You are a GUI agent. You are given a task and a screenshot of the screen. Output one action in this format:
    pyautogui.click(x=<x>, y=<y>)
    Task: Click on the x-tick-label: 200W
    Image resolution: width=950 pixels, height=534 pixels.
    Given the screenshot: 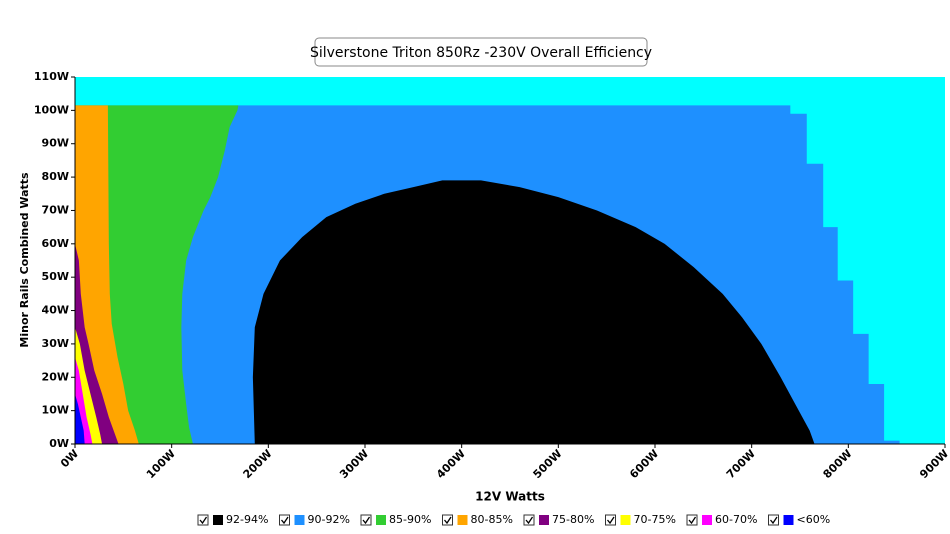 What is the action you would take?
    pyautogui.click(x=258, y=464)
    